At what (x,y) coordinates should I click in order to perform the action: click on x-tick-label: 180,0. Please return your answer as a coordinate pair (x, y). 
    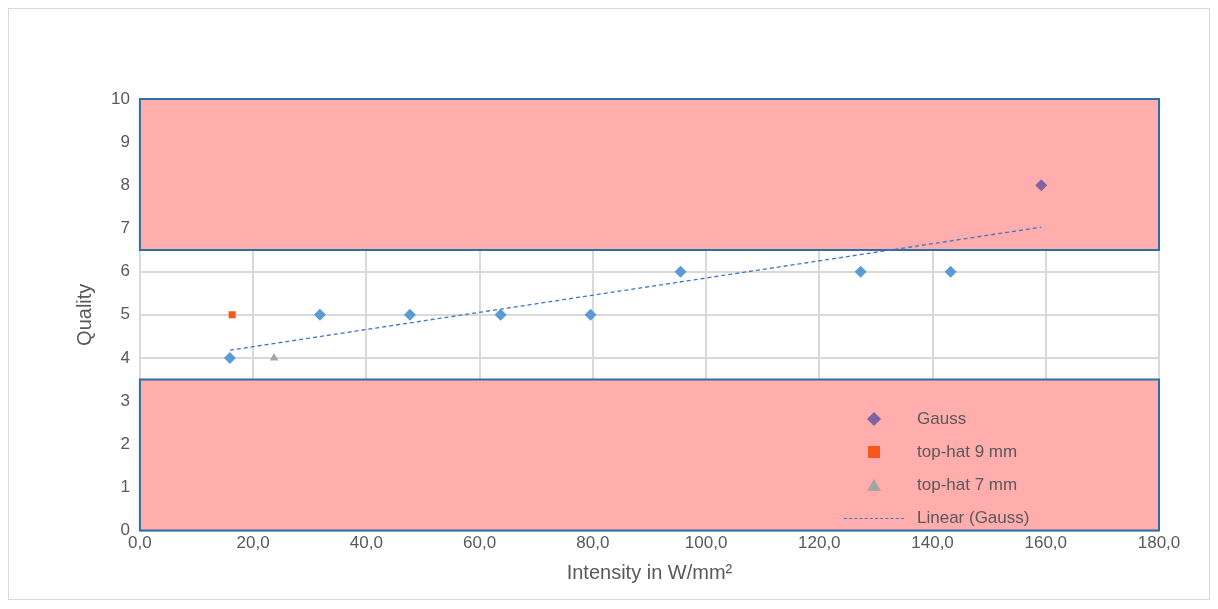
    Looking at the image, I should click on (1159, 543).